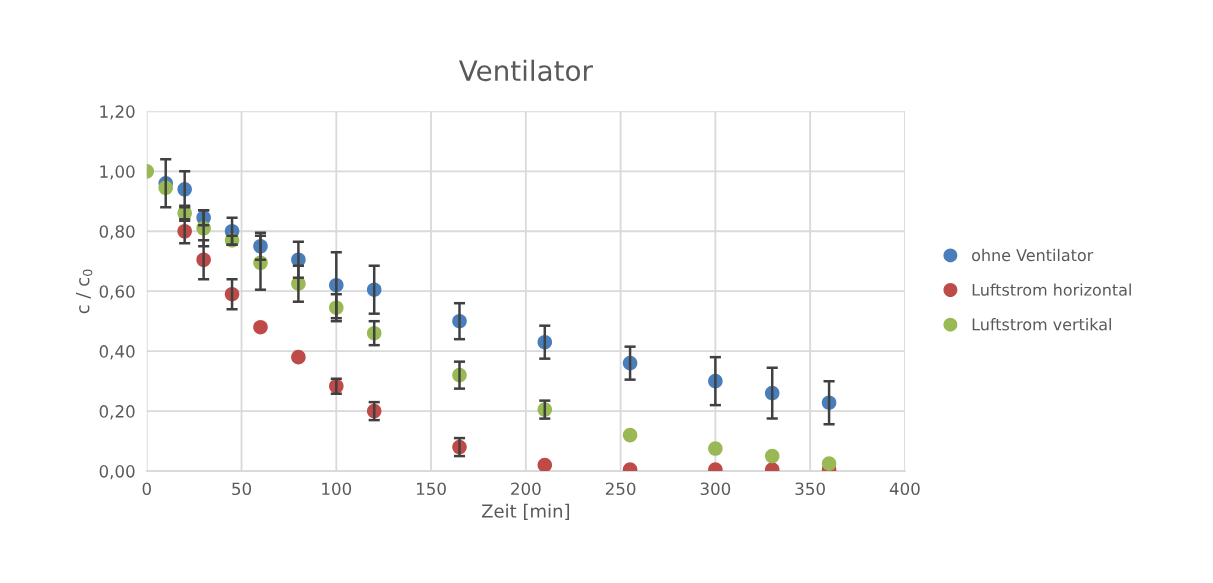  Describe the element at coordinates (715, 489) in the screenshot. I see `x-tick-label: 300` at that location.